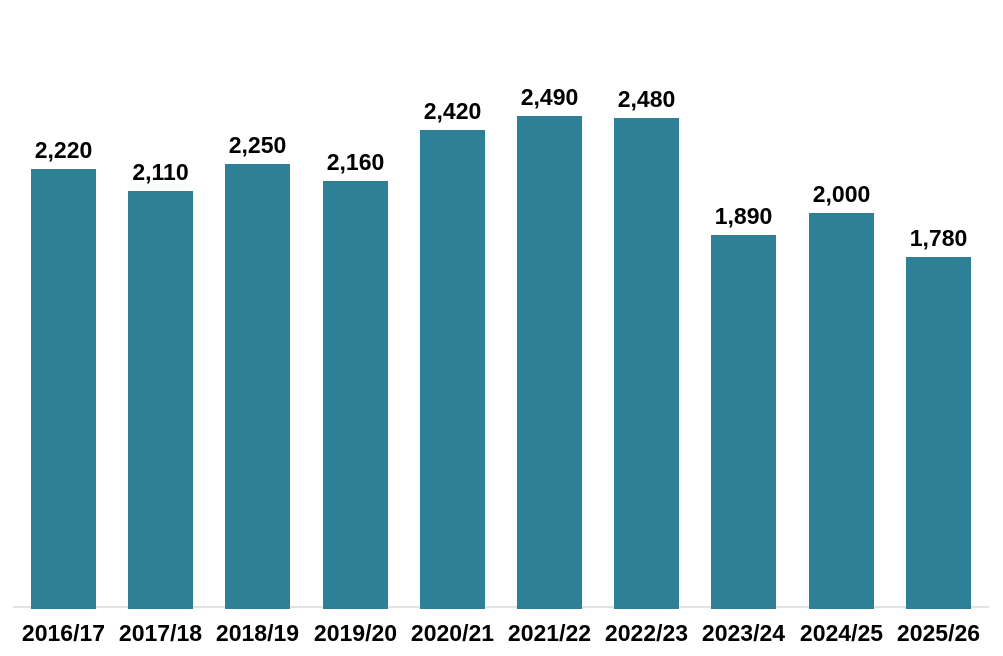 Image resolution: width=1003 pixels, height=656 pixels. What do you see at coordinates (938, 633) in the screenshot?
I see `x-axis-tick-label: 2025/26` at bounding box center [938, 633].